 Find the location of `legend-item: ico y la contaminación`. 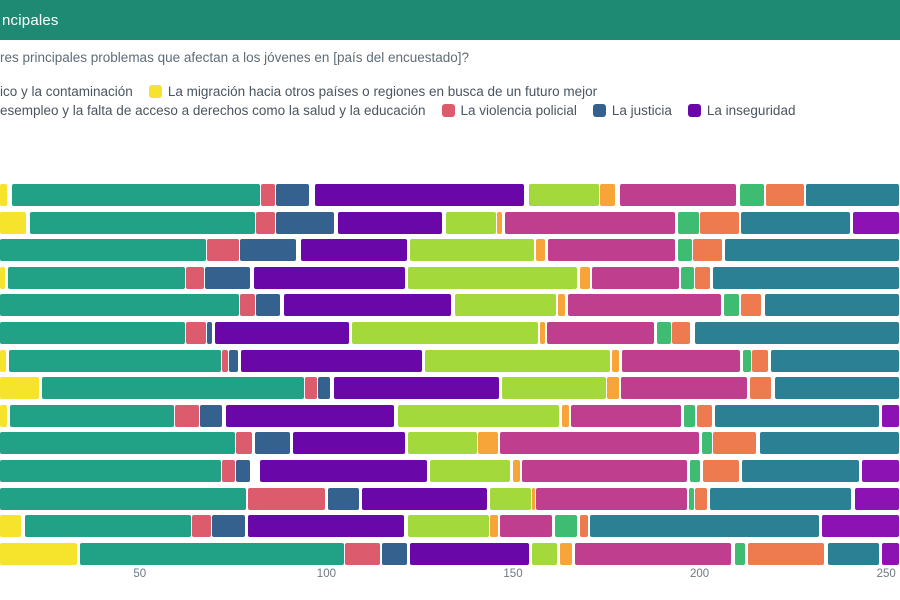

legend-item: ico y la contaminación is located at coordinates (66, 91).